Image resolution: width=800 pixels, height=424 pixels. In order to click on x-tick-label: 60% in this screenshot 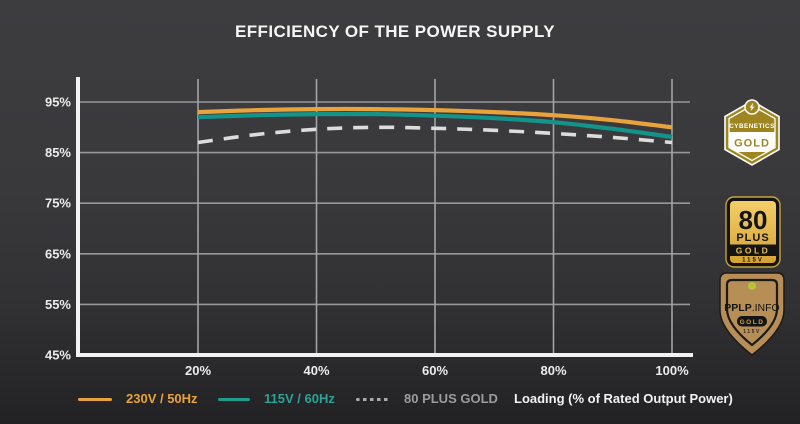, I will do `click(435, 370)`.